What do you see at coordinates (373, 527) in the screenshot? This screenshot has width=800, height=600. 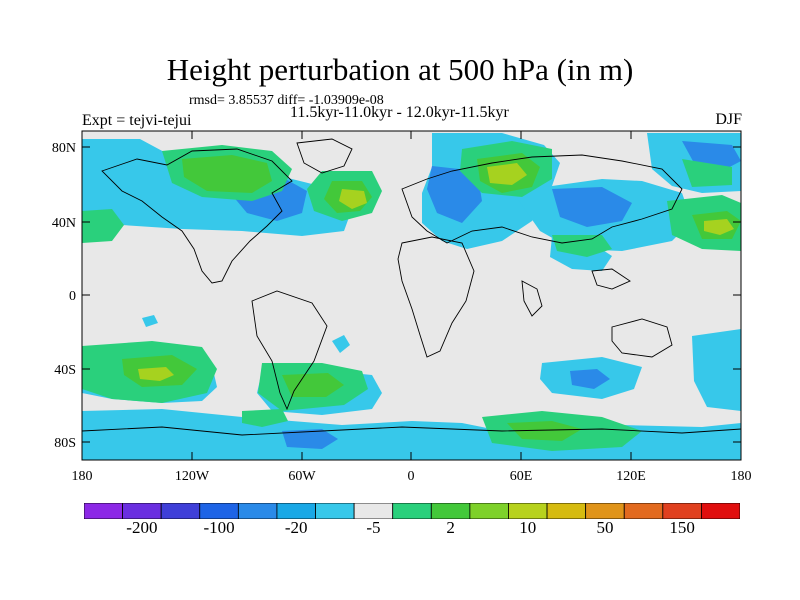 I see `colorbar-label: -5` at bounding box center [373, 527].